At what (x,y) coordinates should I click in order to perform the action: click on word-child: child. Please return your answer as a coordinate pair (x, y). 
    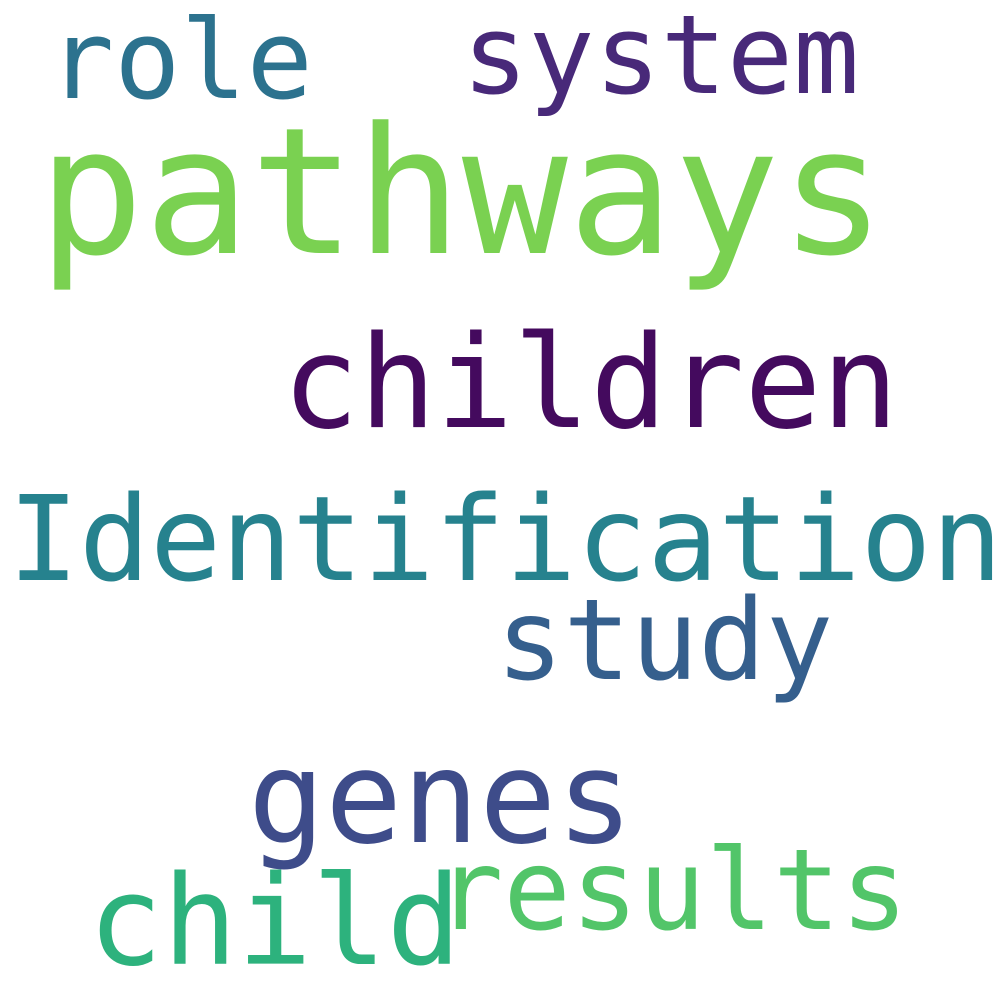
    Looking at the image, I should click on (275, 922).